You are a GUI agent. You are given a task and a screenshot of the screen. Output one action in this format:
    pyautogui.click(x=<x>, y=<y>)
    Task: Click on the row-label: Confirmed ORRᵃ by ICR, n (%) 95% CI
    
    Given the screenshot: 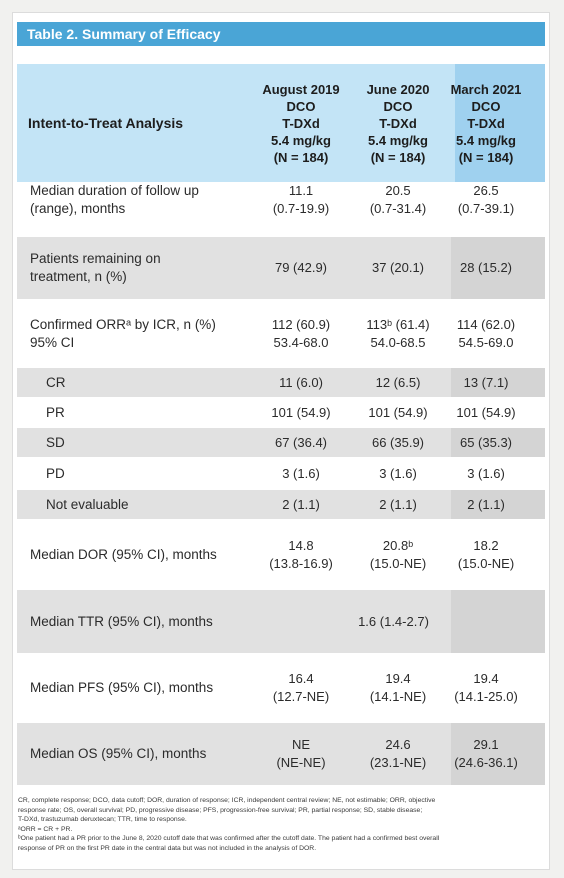 What is the action you would take?
    pyautogui.click(x=123, y=334)
    